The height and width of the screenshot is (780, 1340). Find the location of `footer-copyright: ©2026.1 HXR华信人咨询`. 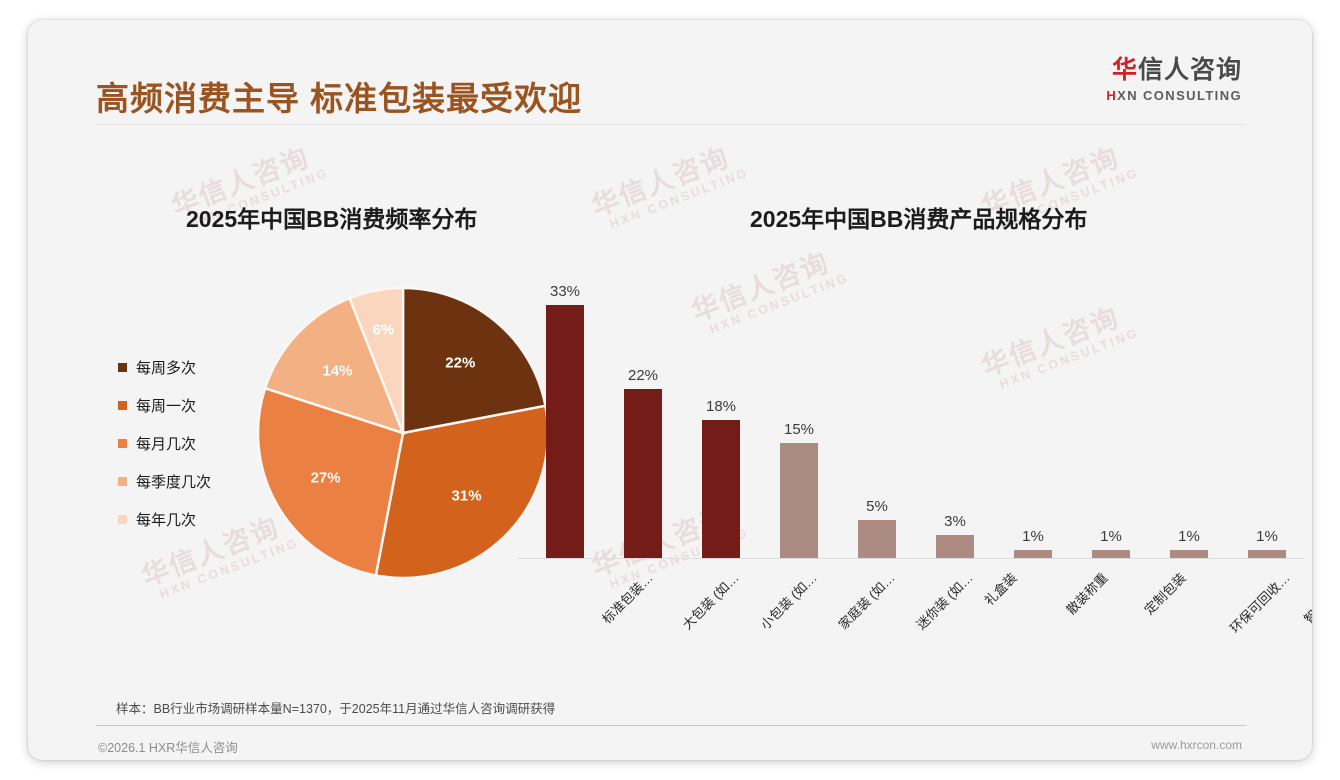

footer-copyright: ©2026.1 HXR华信人咨询 is located at coordinates (168, 748).